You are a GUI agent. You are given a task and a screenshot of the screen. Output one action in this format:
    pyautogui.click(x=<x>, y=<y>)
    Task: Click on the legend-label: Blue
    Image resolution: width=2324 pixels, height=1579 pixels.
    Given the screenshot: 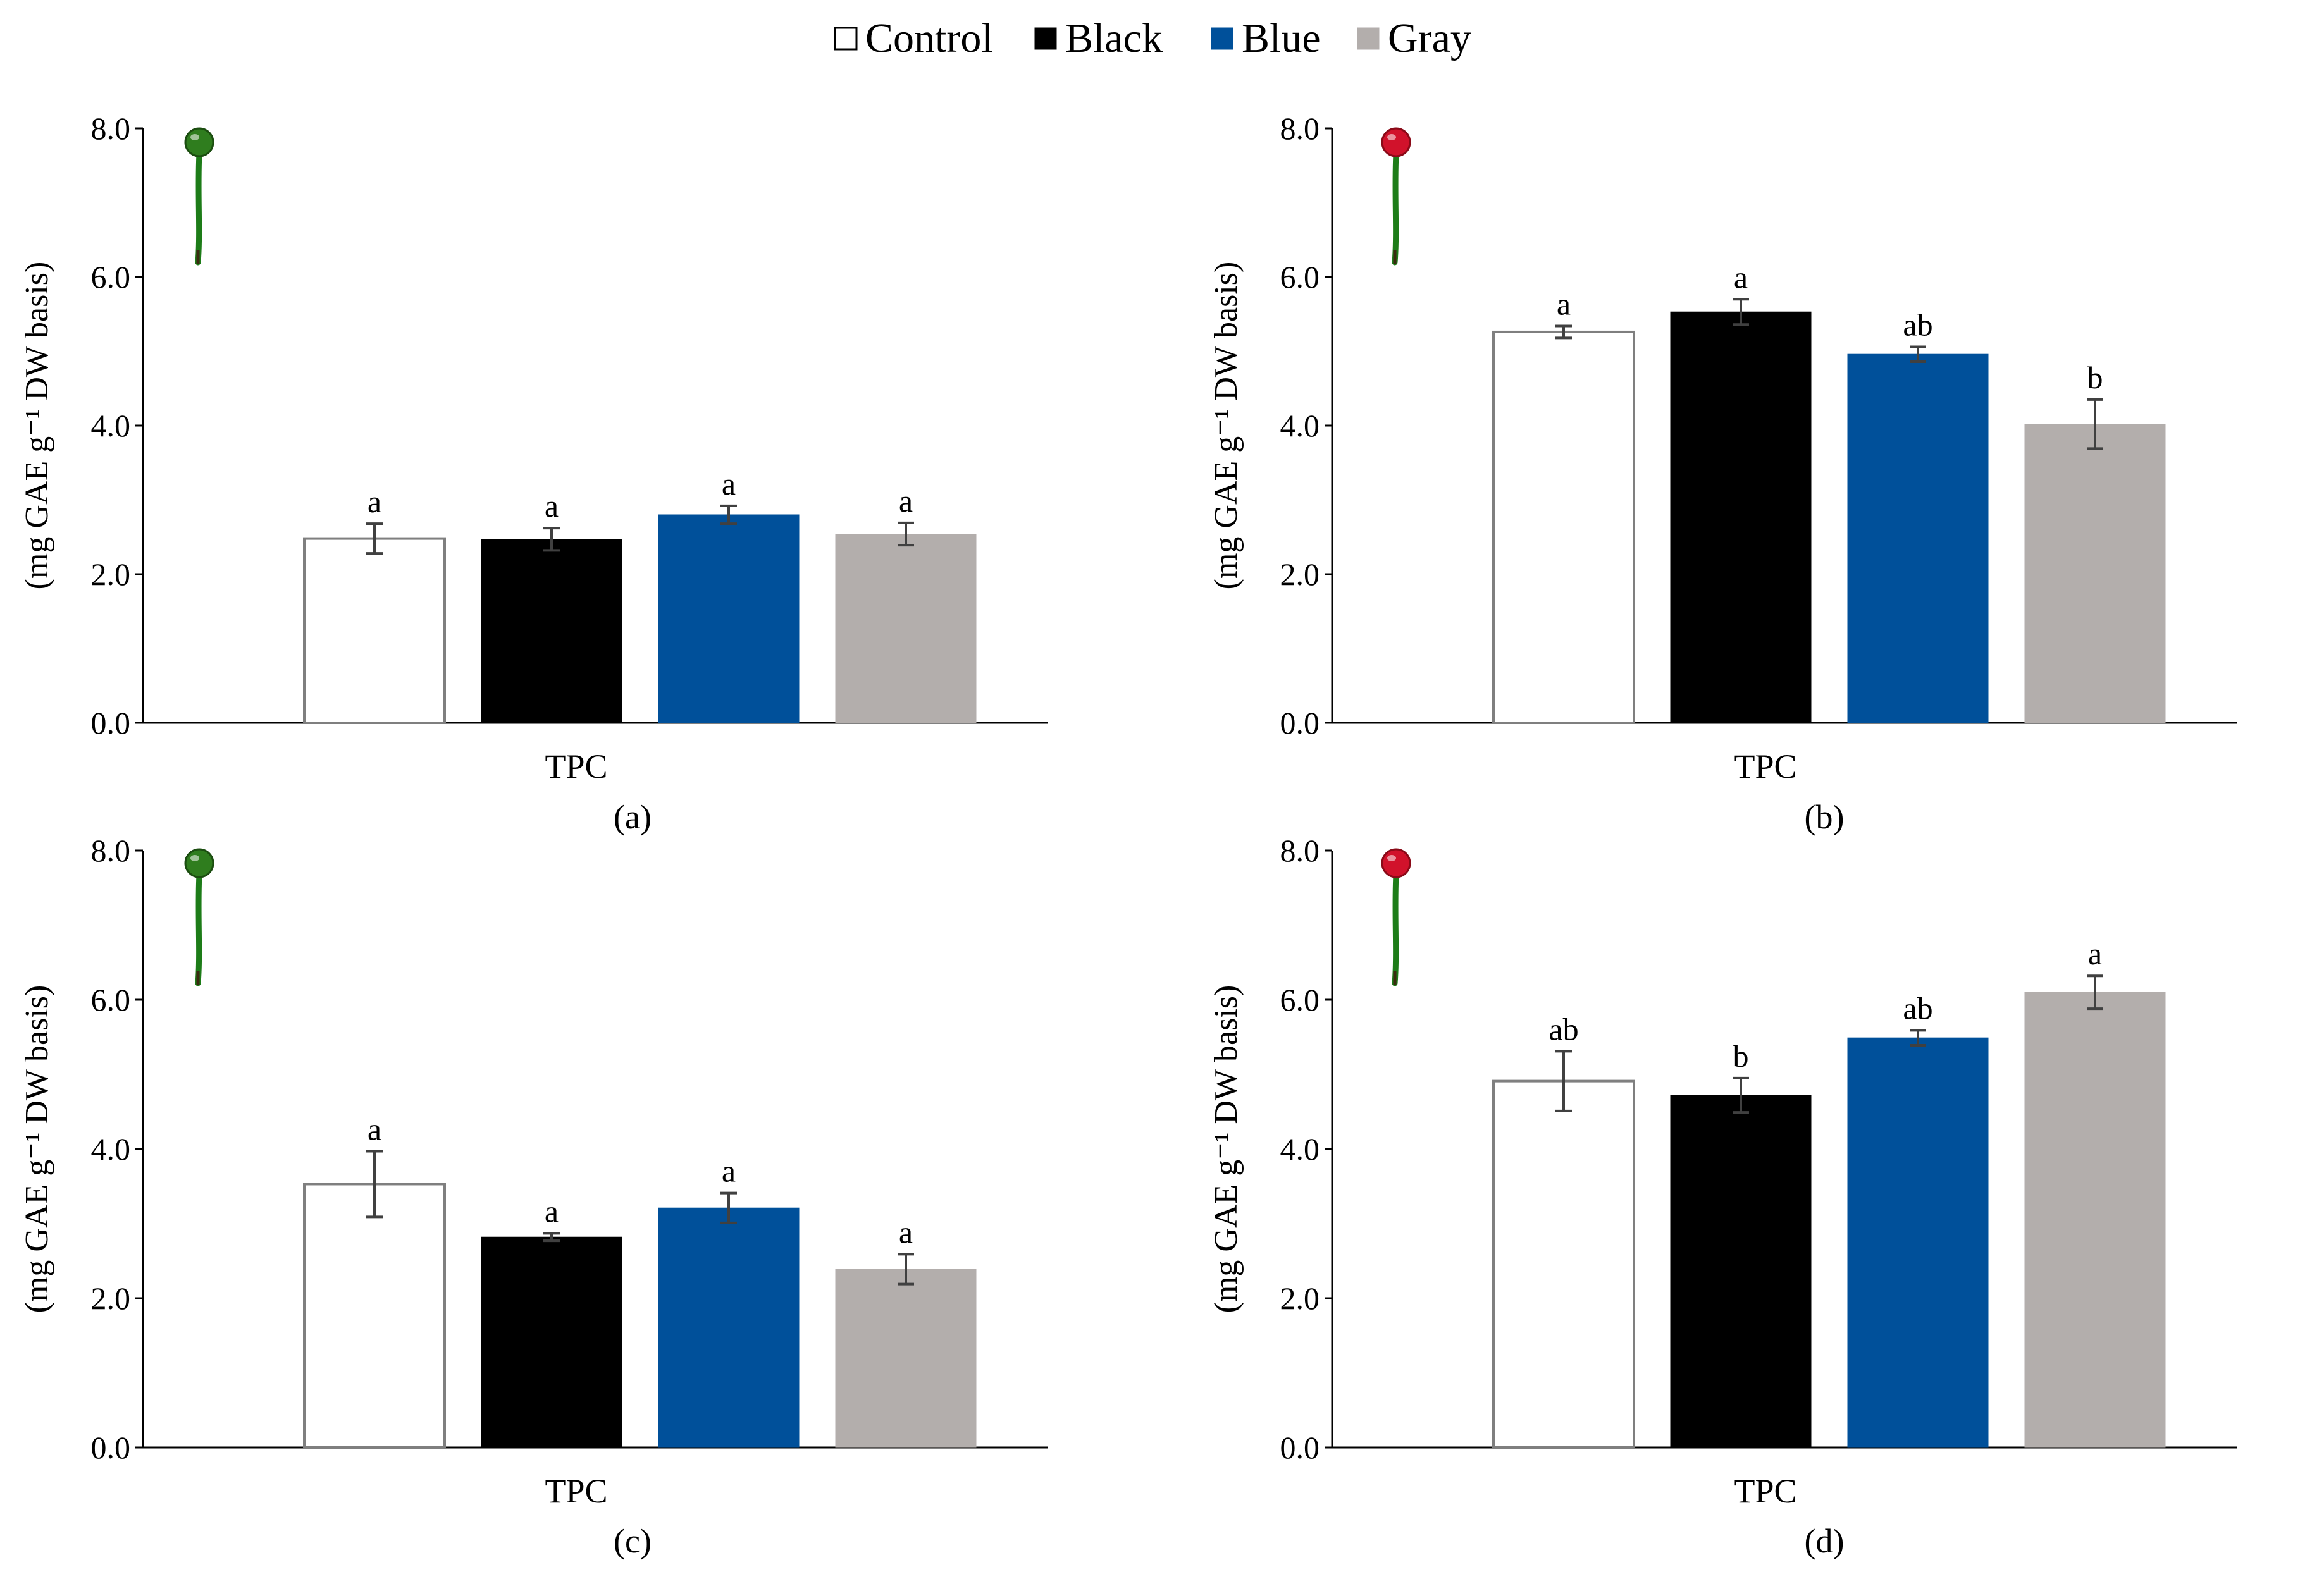 What is the action you would take?
    pyautogui.click(x=1281, y=38)
    